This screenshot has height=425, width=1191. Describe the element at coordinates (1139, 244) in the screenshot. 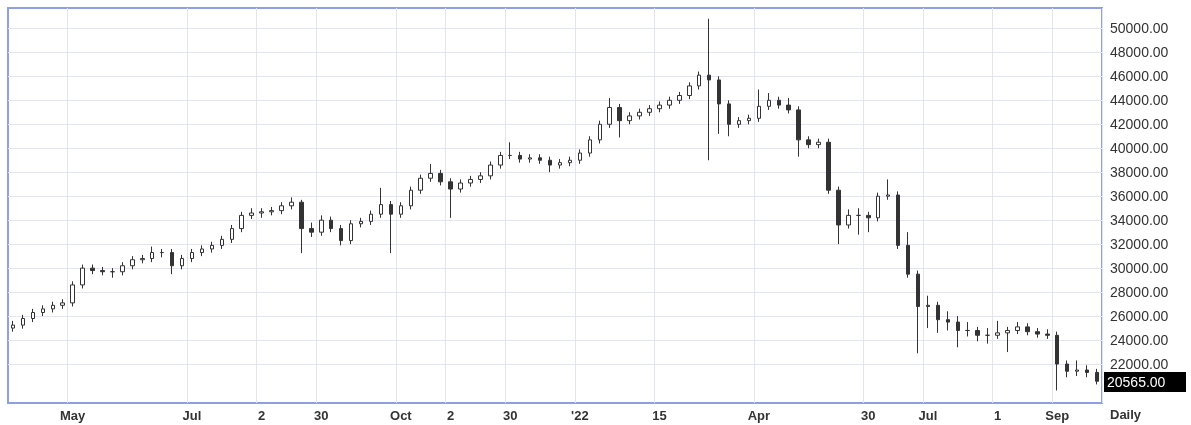

I see `y-tick-label: 32000.00` at that location.